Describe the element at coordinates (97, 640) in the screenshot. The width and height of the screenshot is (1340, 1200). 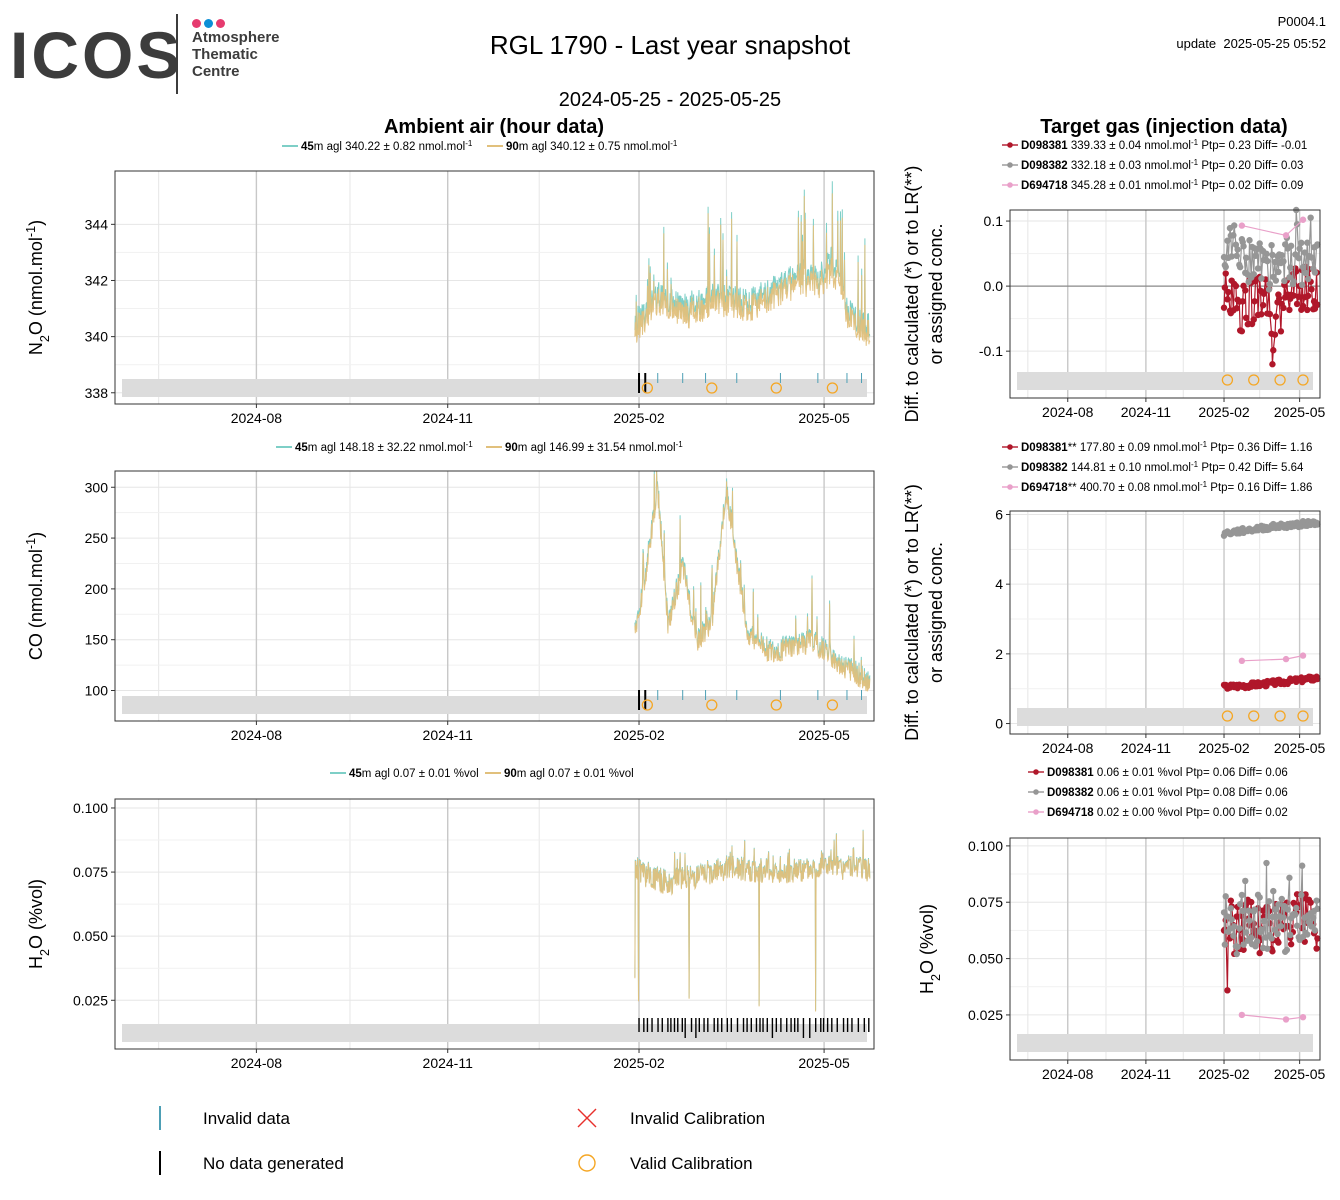
I see `y-tick-label: 150` at that location.